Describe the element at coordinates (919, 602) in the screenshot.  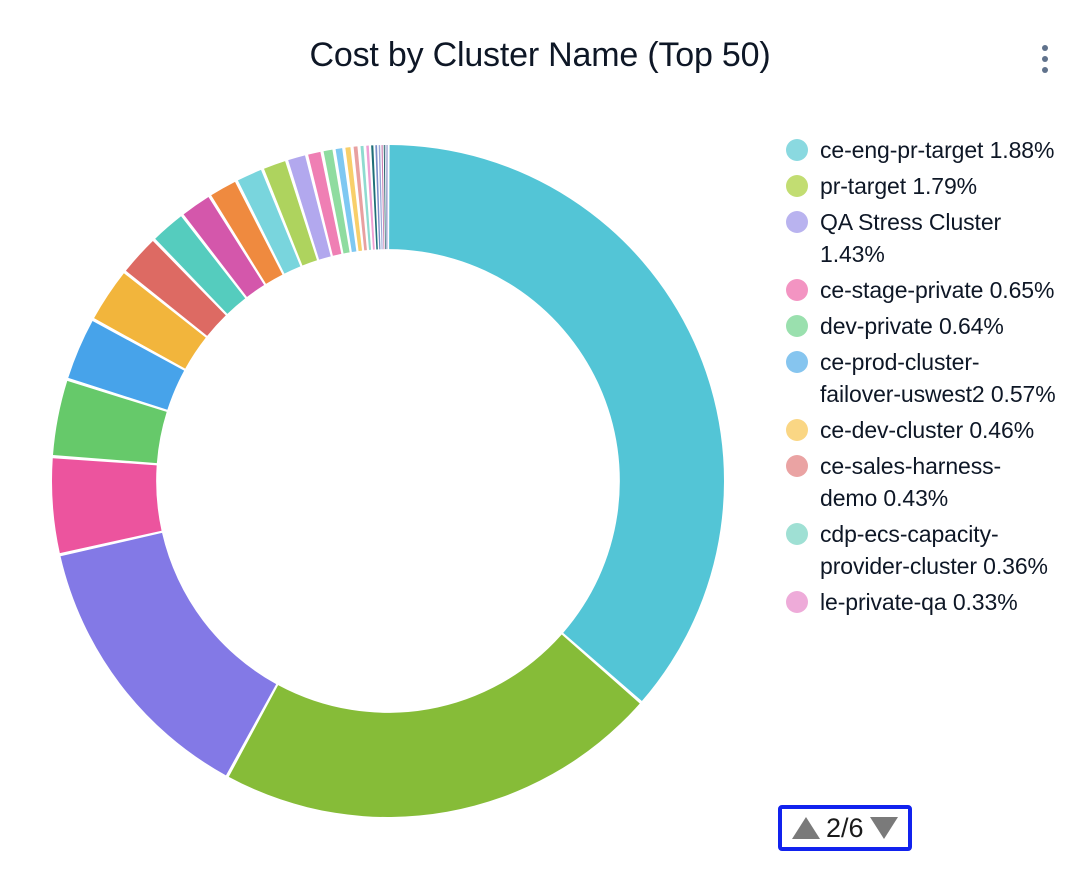
I see `legend-item-label: le-private-qa 0.33%` at that location.